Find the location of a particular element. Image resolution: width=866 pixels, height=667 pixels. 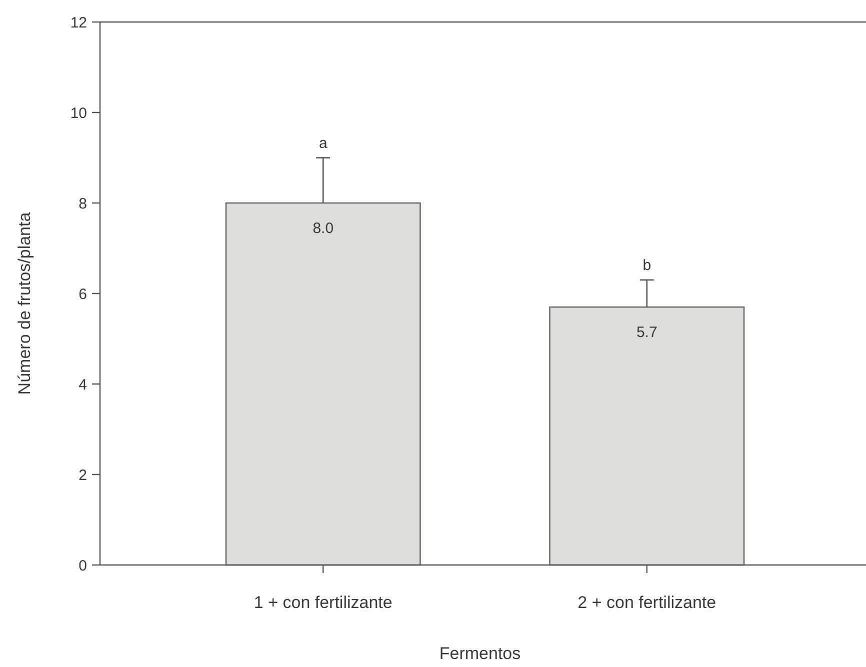

y-tick-label: 12 is located at coordinates (78, 23).